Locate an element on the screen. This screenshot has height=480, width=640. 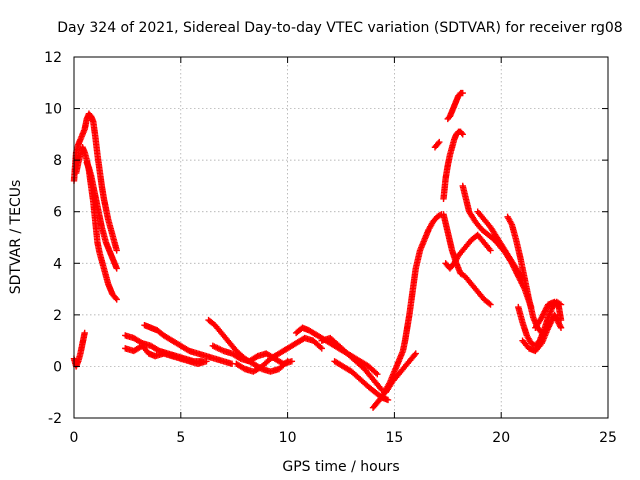
y-tick-label: 12 is located at coordinates (53, 58).